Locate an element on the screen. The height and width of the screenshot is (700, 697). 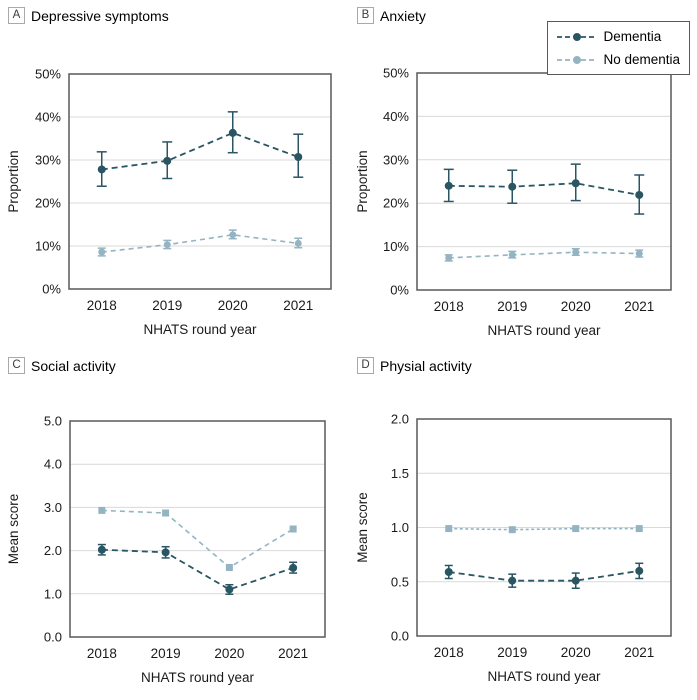
panel-title: D Physial activity is located at coordinates (414, 365).